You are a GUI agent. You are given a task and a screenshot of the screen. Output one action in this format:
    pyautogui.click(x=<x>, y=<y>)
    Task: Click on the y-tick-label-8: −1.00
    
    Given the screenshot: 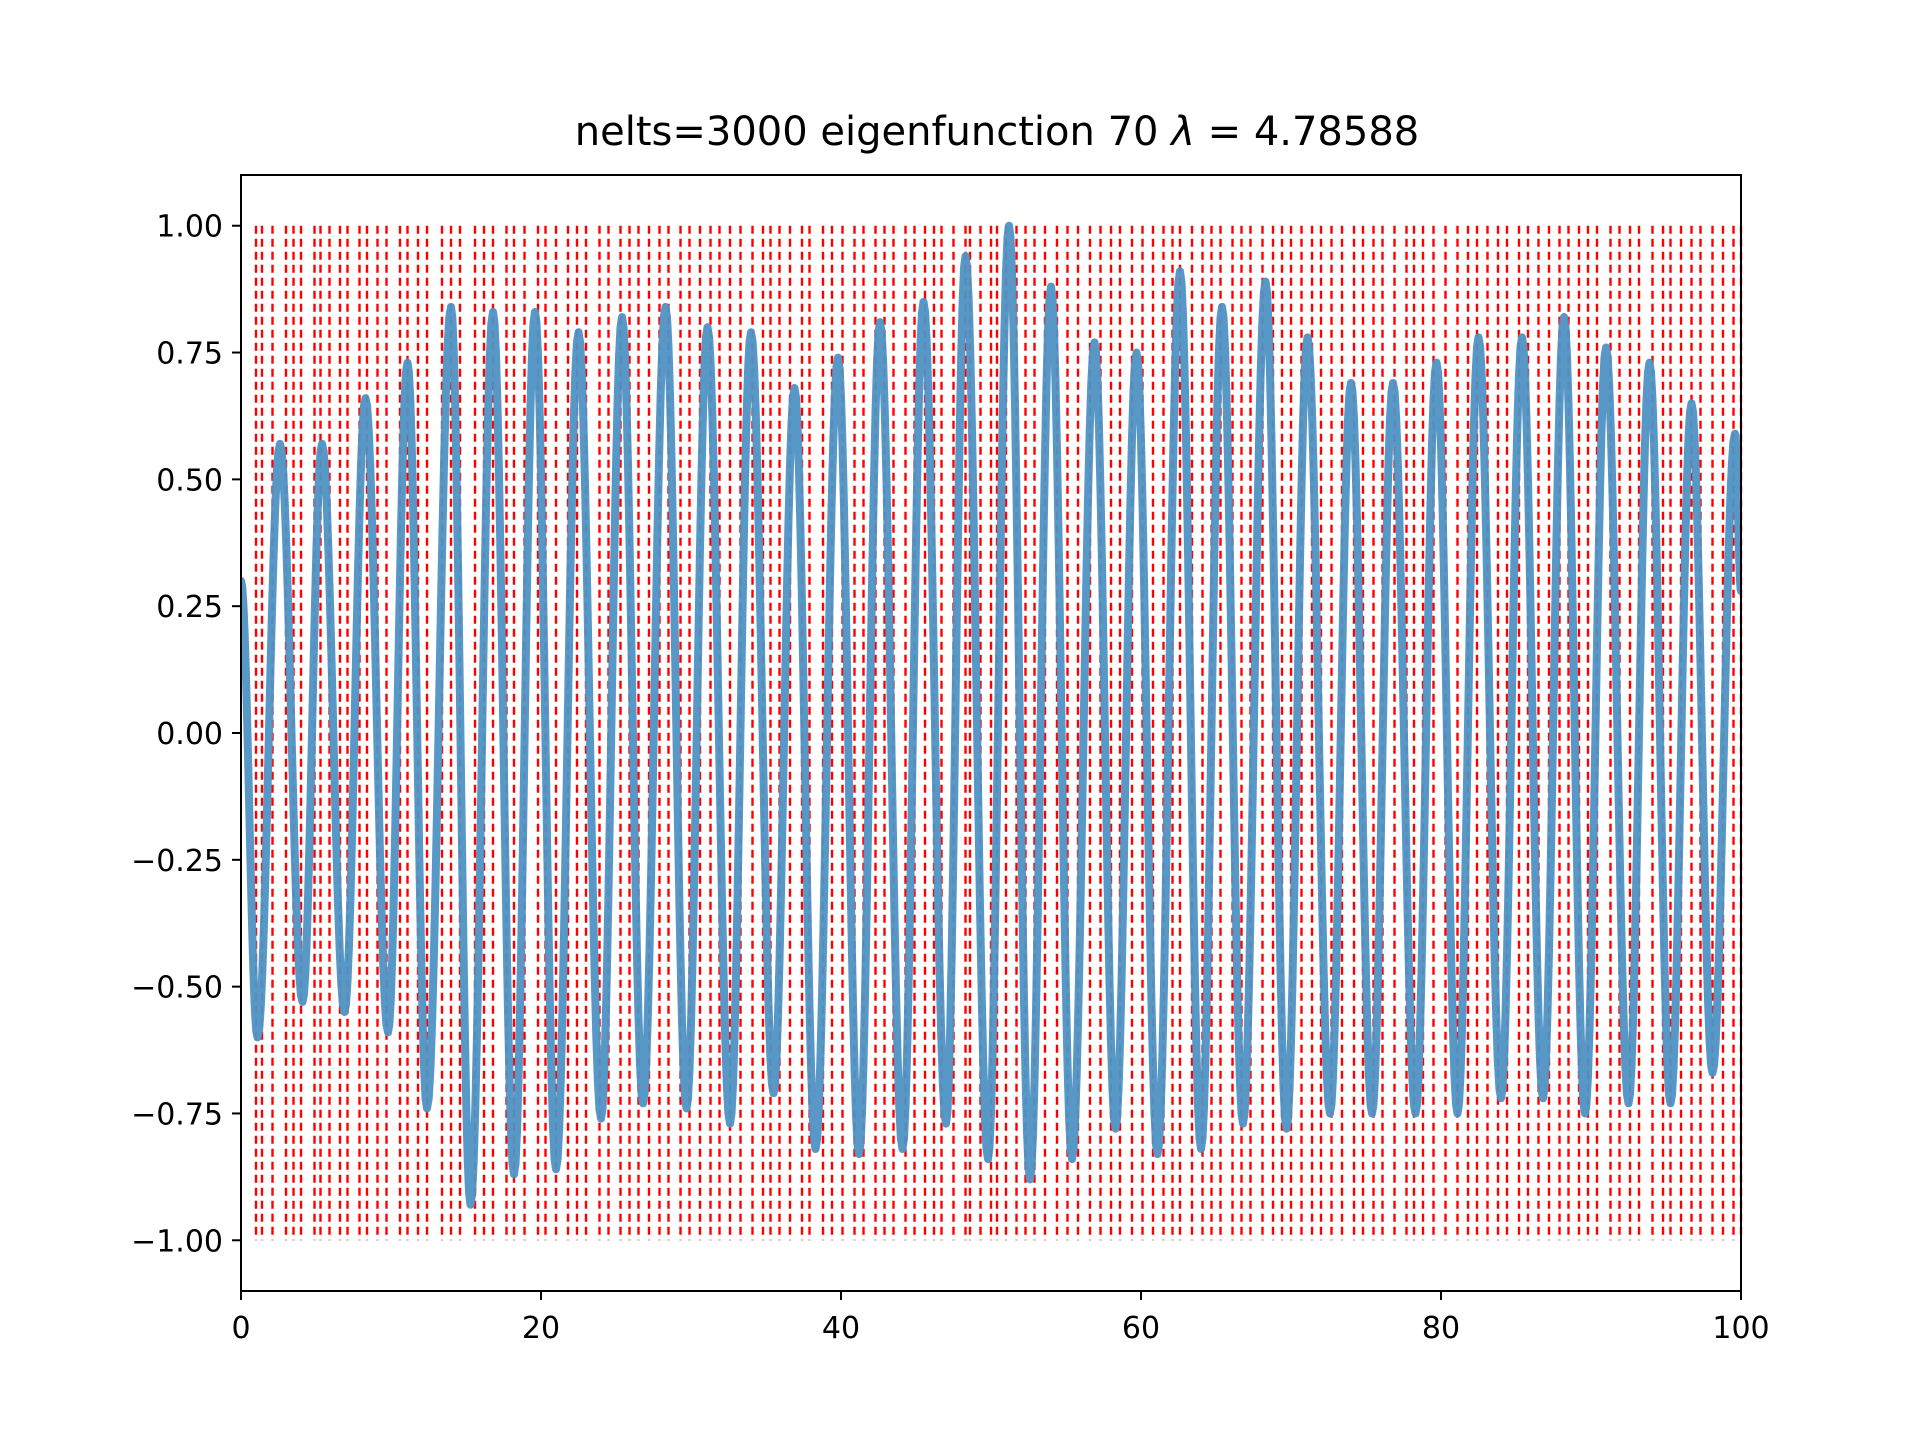 What is the action you would take?
    pyautogui.click(x=177, y=1241)
    